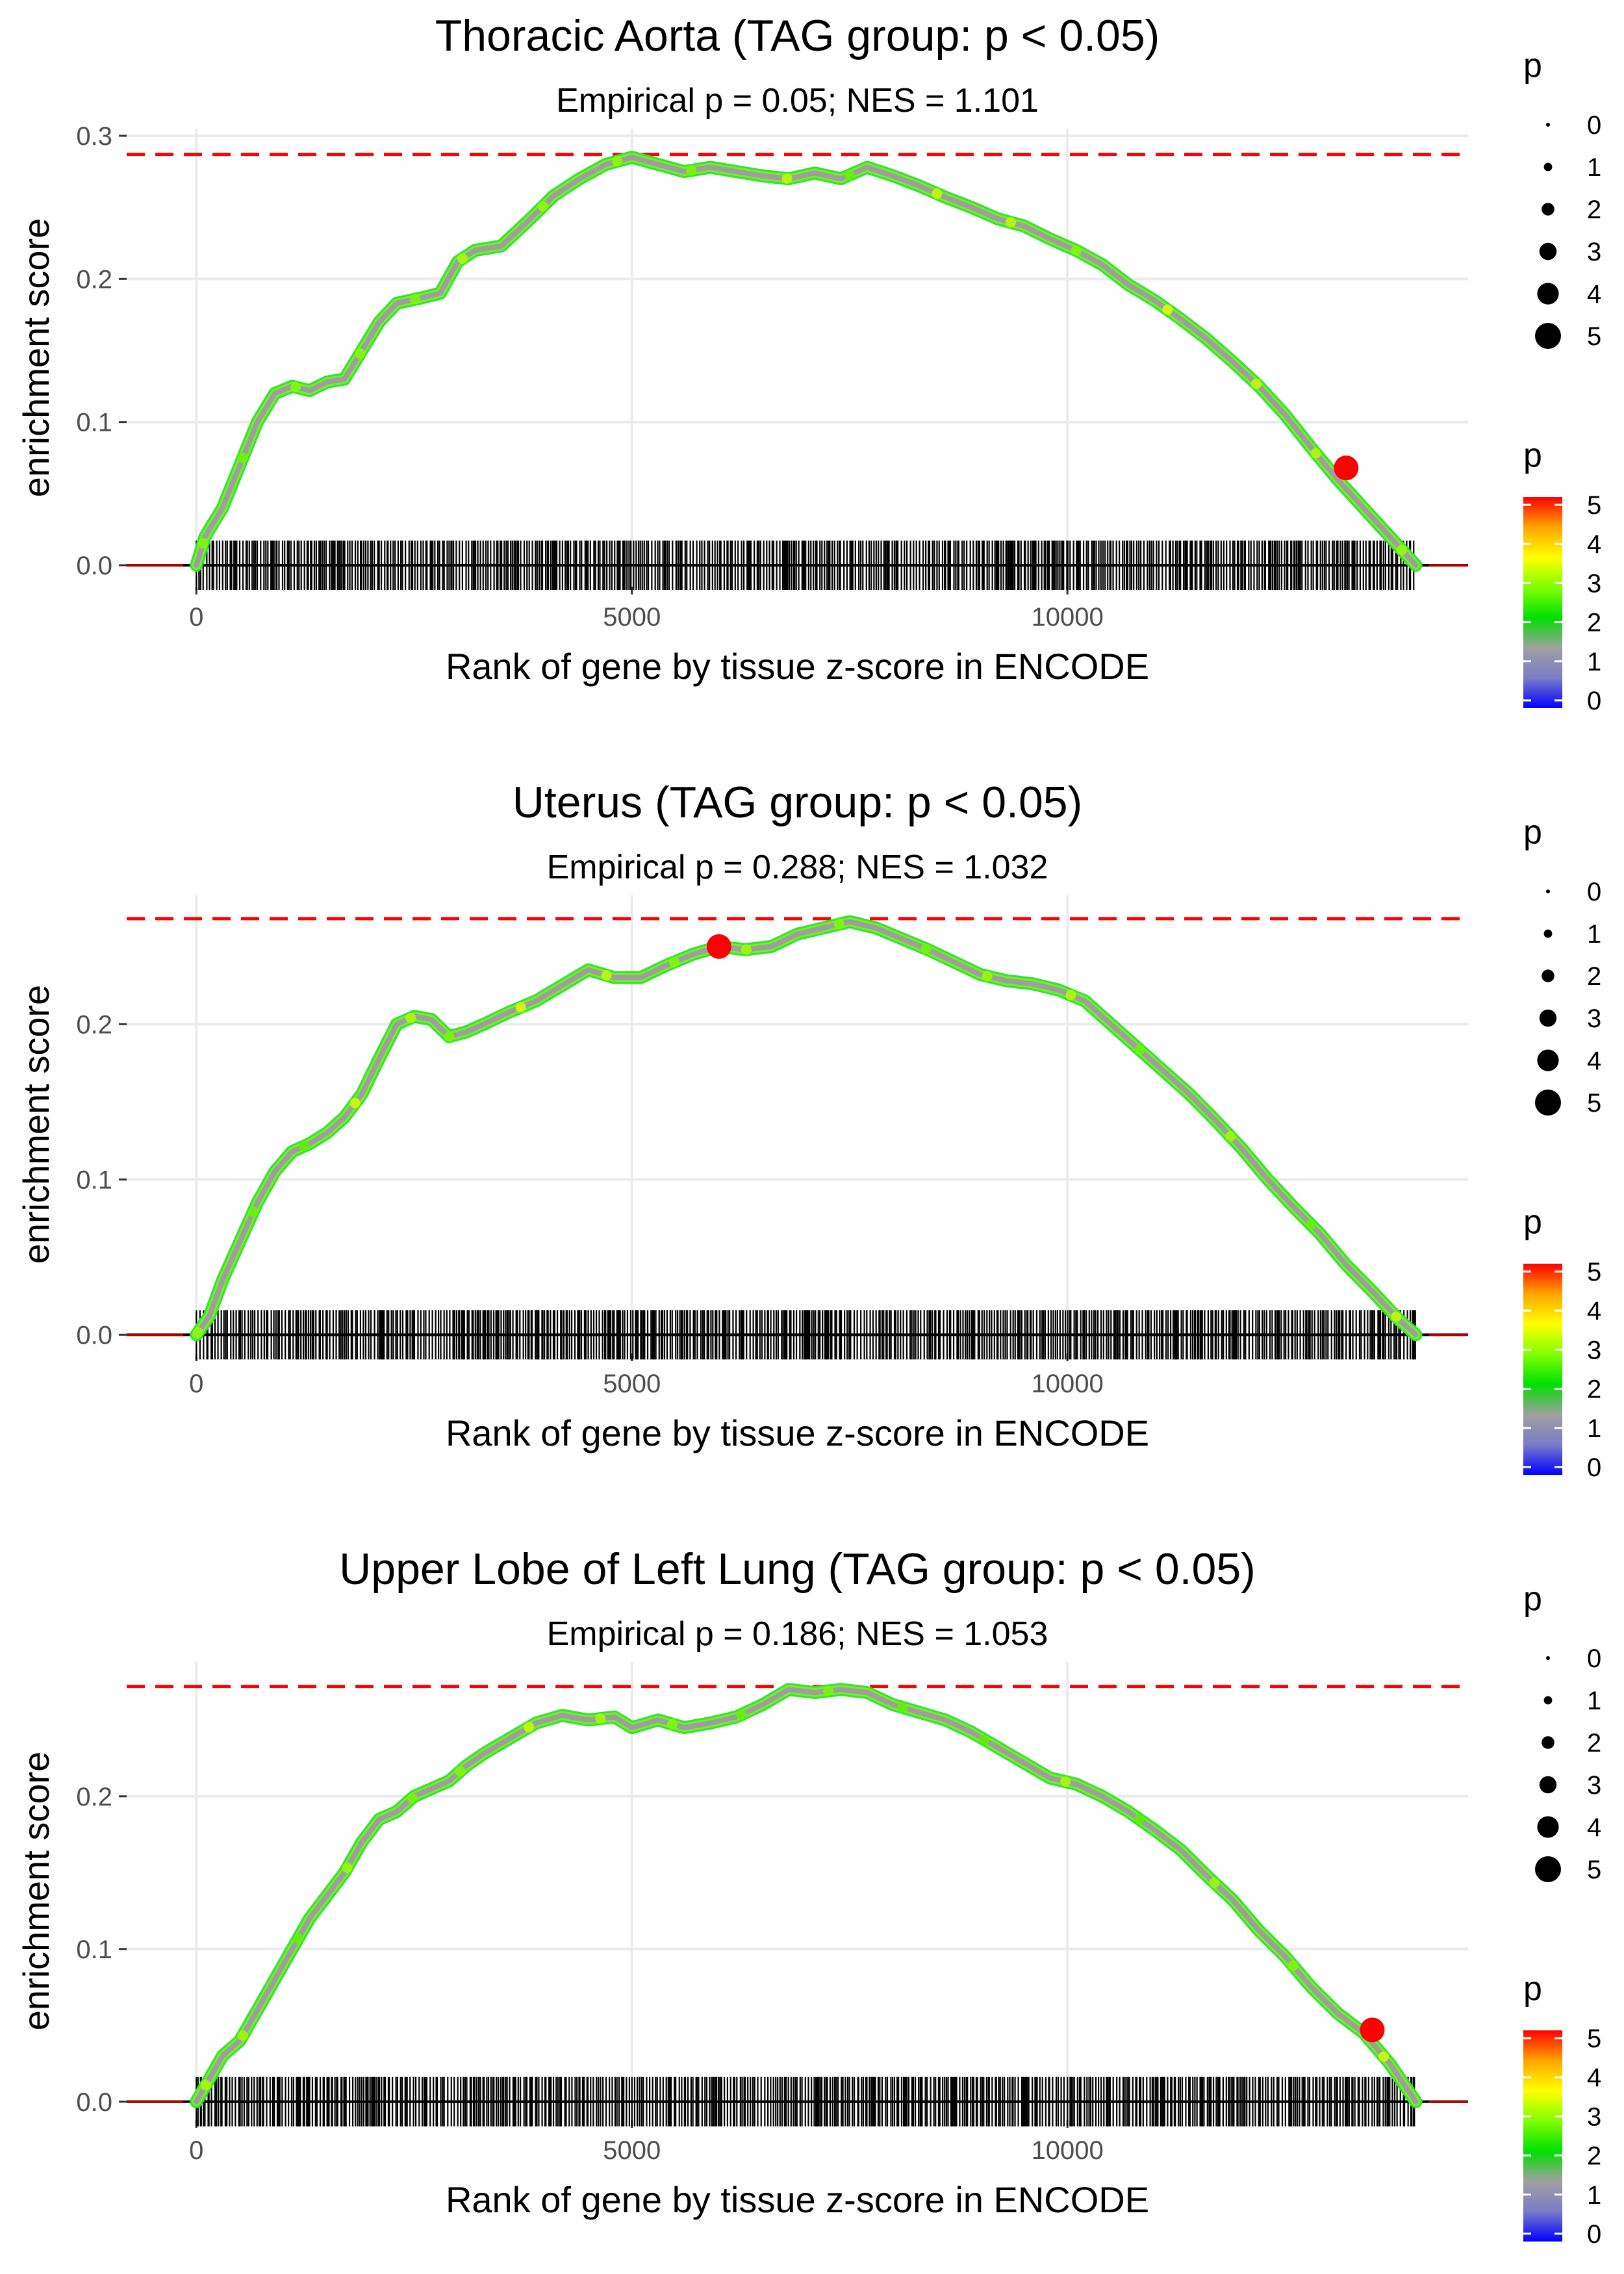  Describe the element at coordinates (1594, 934) in the screenshot. I see `size-legend-label: 1` at that location.